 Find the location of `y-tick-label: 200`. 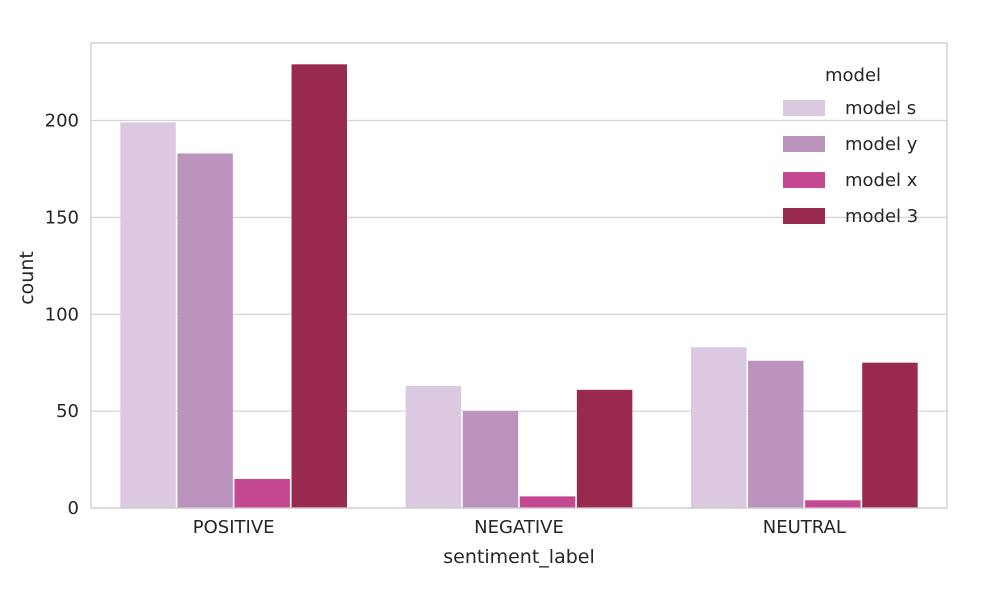

y-tick-label: 200 is located at coordinates (62, 121).